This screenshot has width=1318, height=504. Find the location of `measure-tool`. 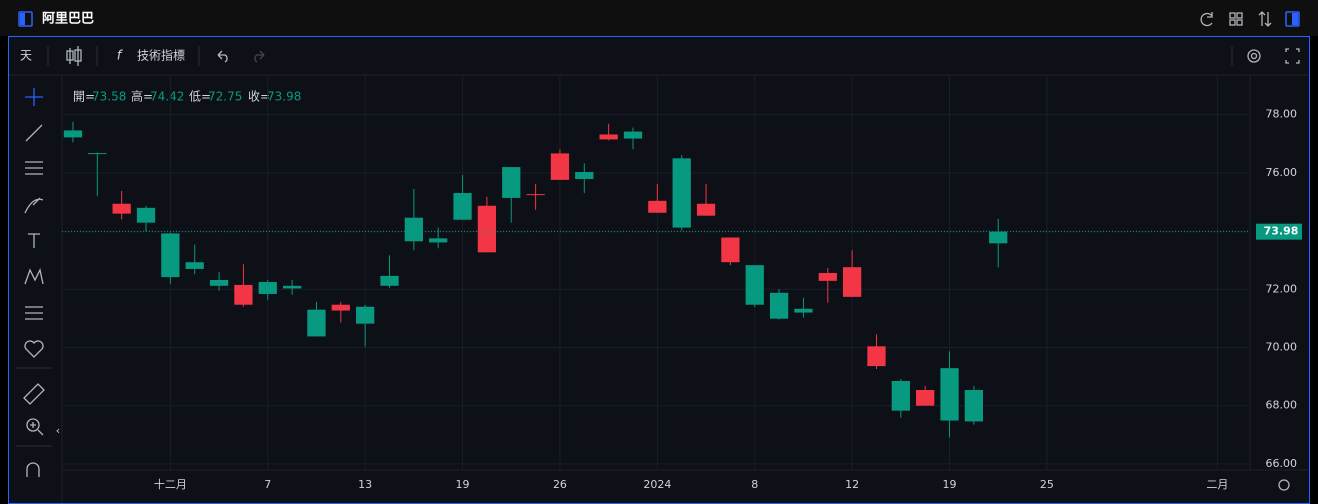

measure-tool is located at coordinates (34, 394).